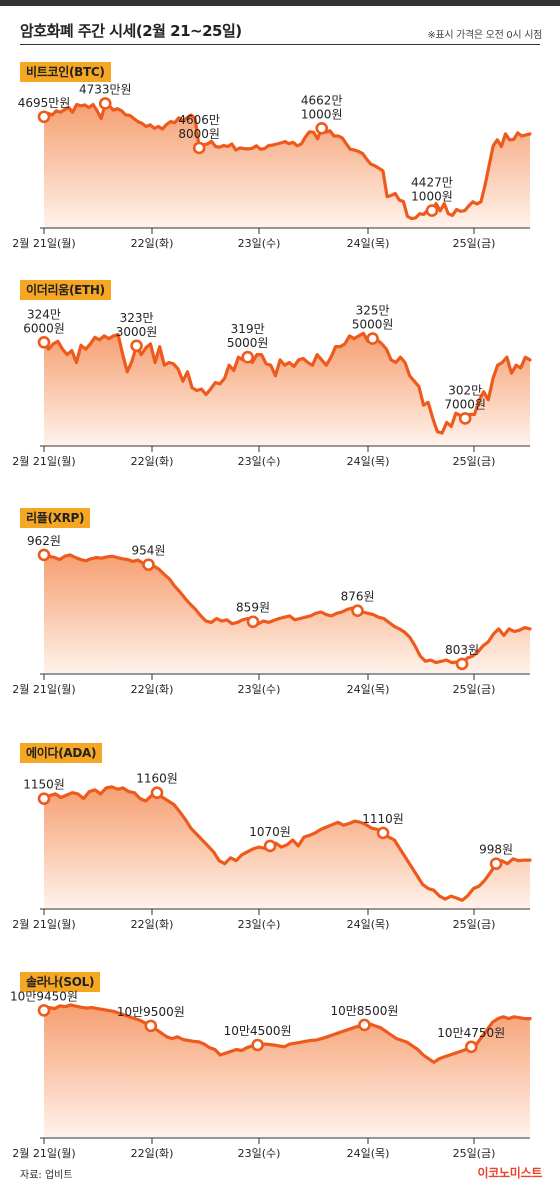  What do you see at coordinates (280, 3) in the screenshot?
I see `top-bar` at bounding box center [280, 3].